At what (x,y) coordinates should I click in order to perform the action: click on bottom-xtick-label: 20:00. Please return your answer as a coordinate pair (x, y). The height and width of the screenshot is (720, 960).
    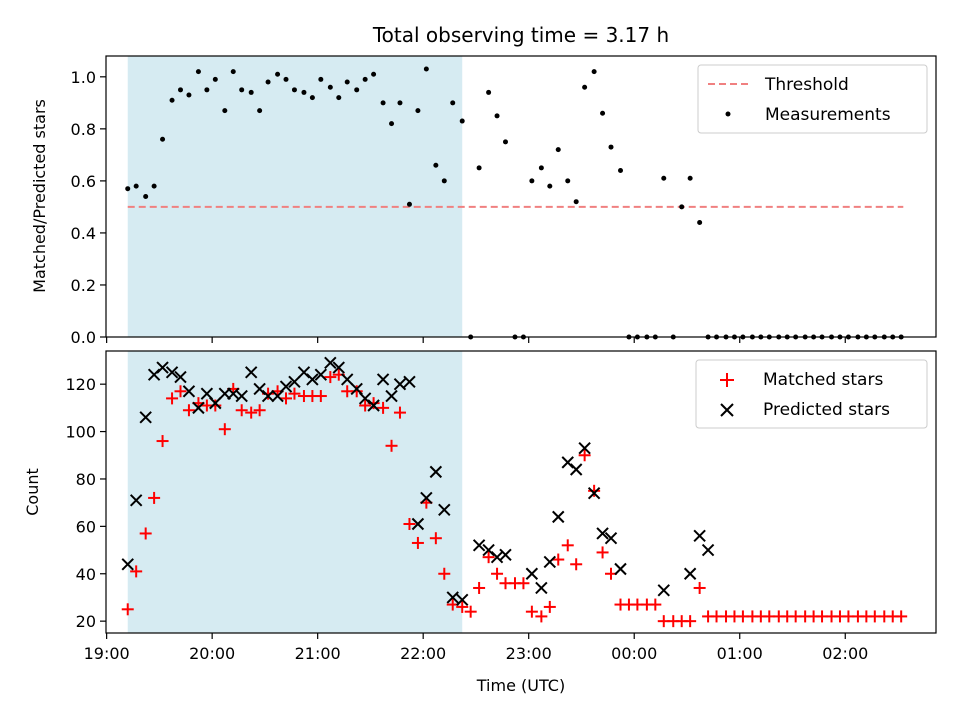
    Looking at the image, I should click on (212, 653).